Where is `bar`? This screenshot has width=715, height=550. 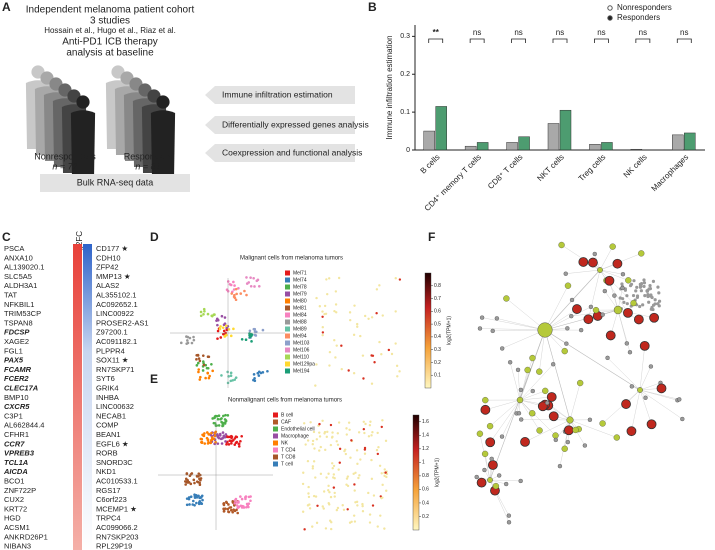
bar is located at coordinates (690, 141).